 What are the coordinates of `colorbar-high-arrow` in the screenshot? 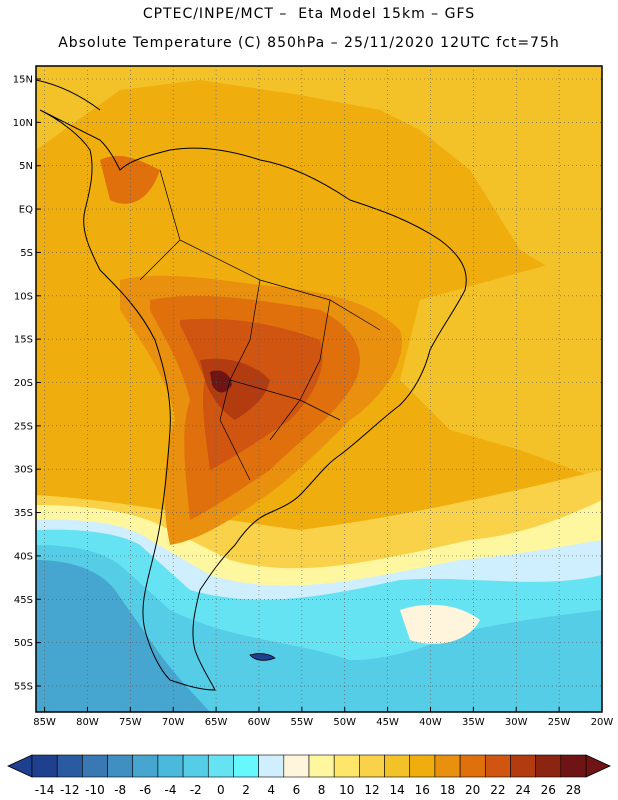 It's located at (598, 766).